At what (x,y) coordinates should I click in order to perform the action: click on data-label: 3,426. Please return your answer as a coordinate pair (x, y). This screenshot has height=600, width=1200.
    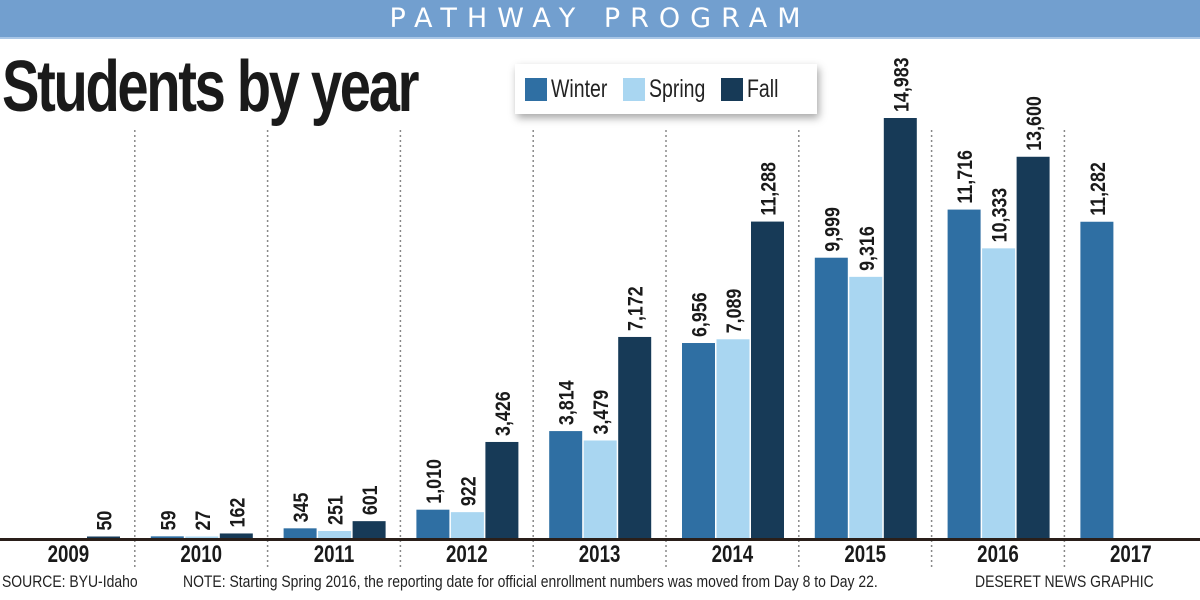
    Looking at the image, I should click on (504, 413).